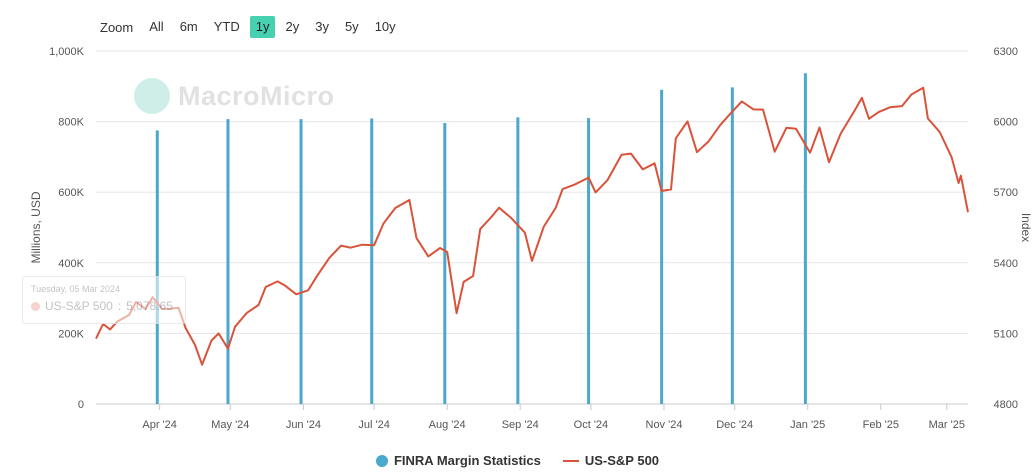 The width and height of the screenshot is (1035, 475). I want to click on y-tick-label: 600K, so click(71, 193).